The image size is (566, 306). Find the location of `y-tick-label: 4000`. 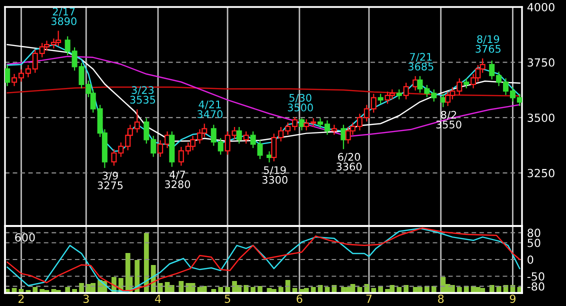

y-tick-label: 4000 is located at coordinates (540, 7).